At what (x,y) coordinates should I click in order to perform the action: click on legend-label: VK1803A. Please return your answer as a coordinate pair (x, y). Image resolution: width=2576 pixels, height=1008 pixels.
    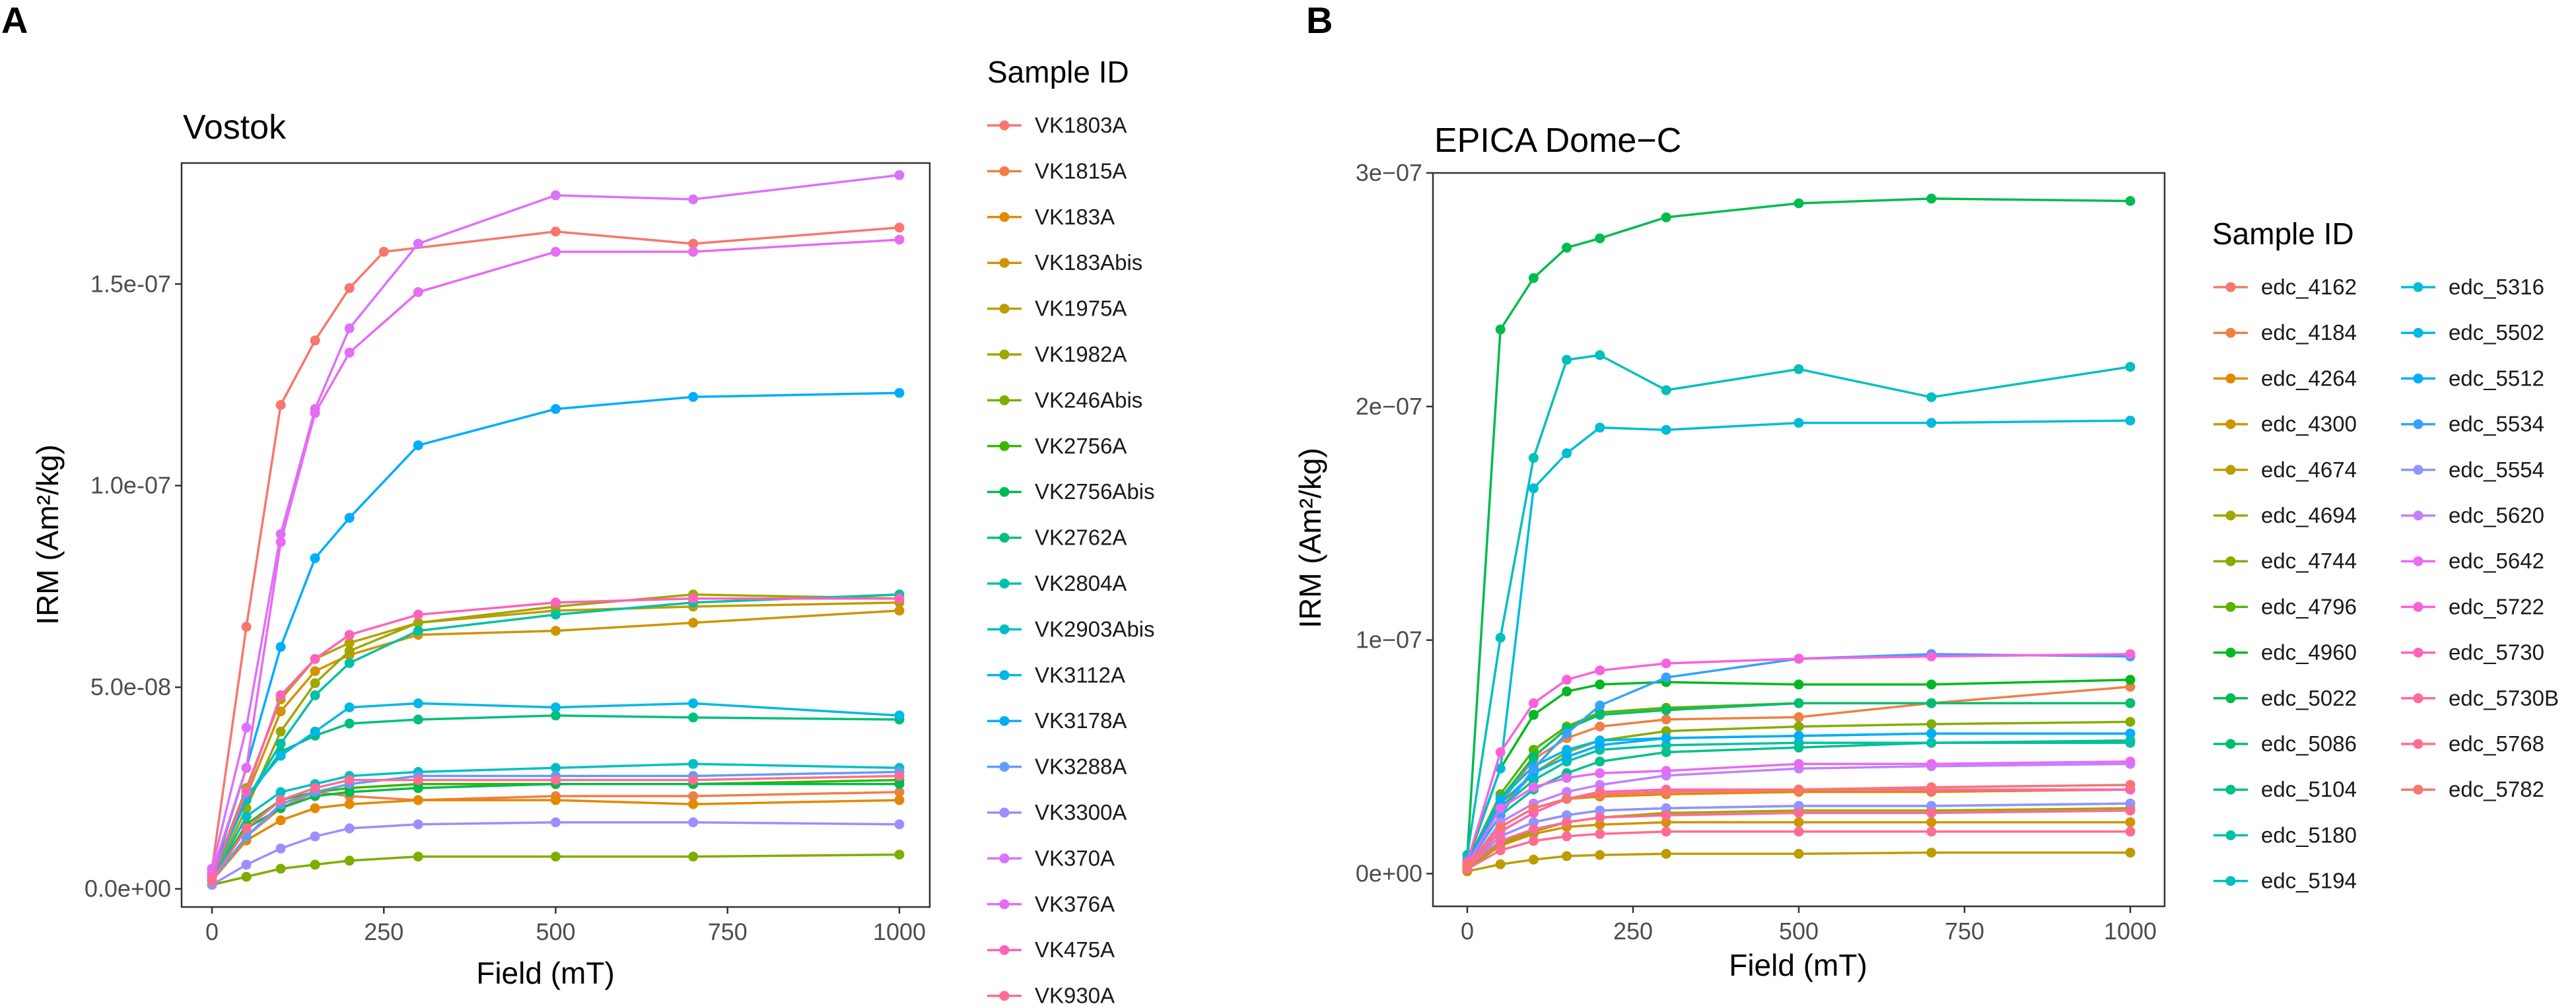
    Looking at the image, I should click on (1081, 125).